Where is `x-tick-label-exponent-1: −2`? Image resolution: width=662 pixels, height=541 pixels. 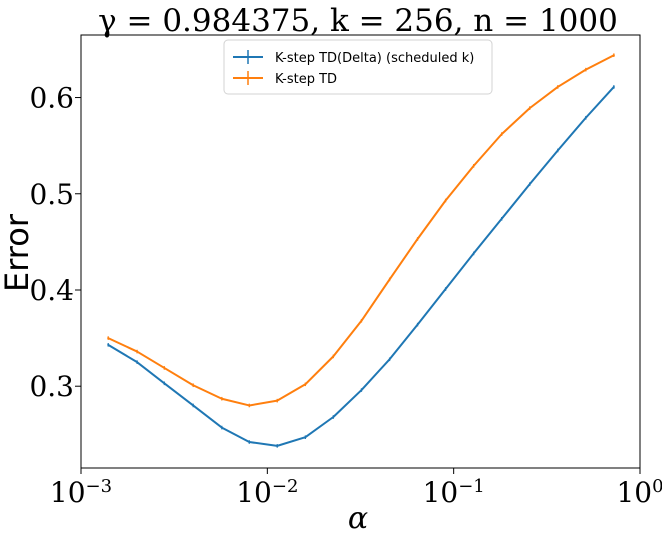 x-tick-label-exponent-1: −2 is located at coordinates (285, 486).